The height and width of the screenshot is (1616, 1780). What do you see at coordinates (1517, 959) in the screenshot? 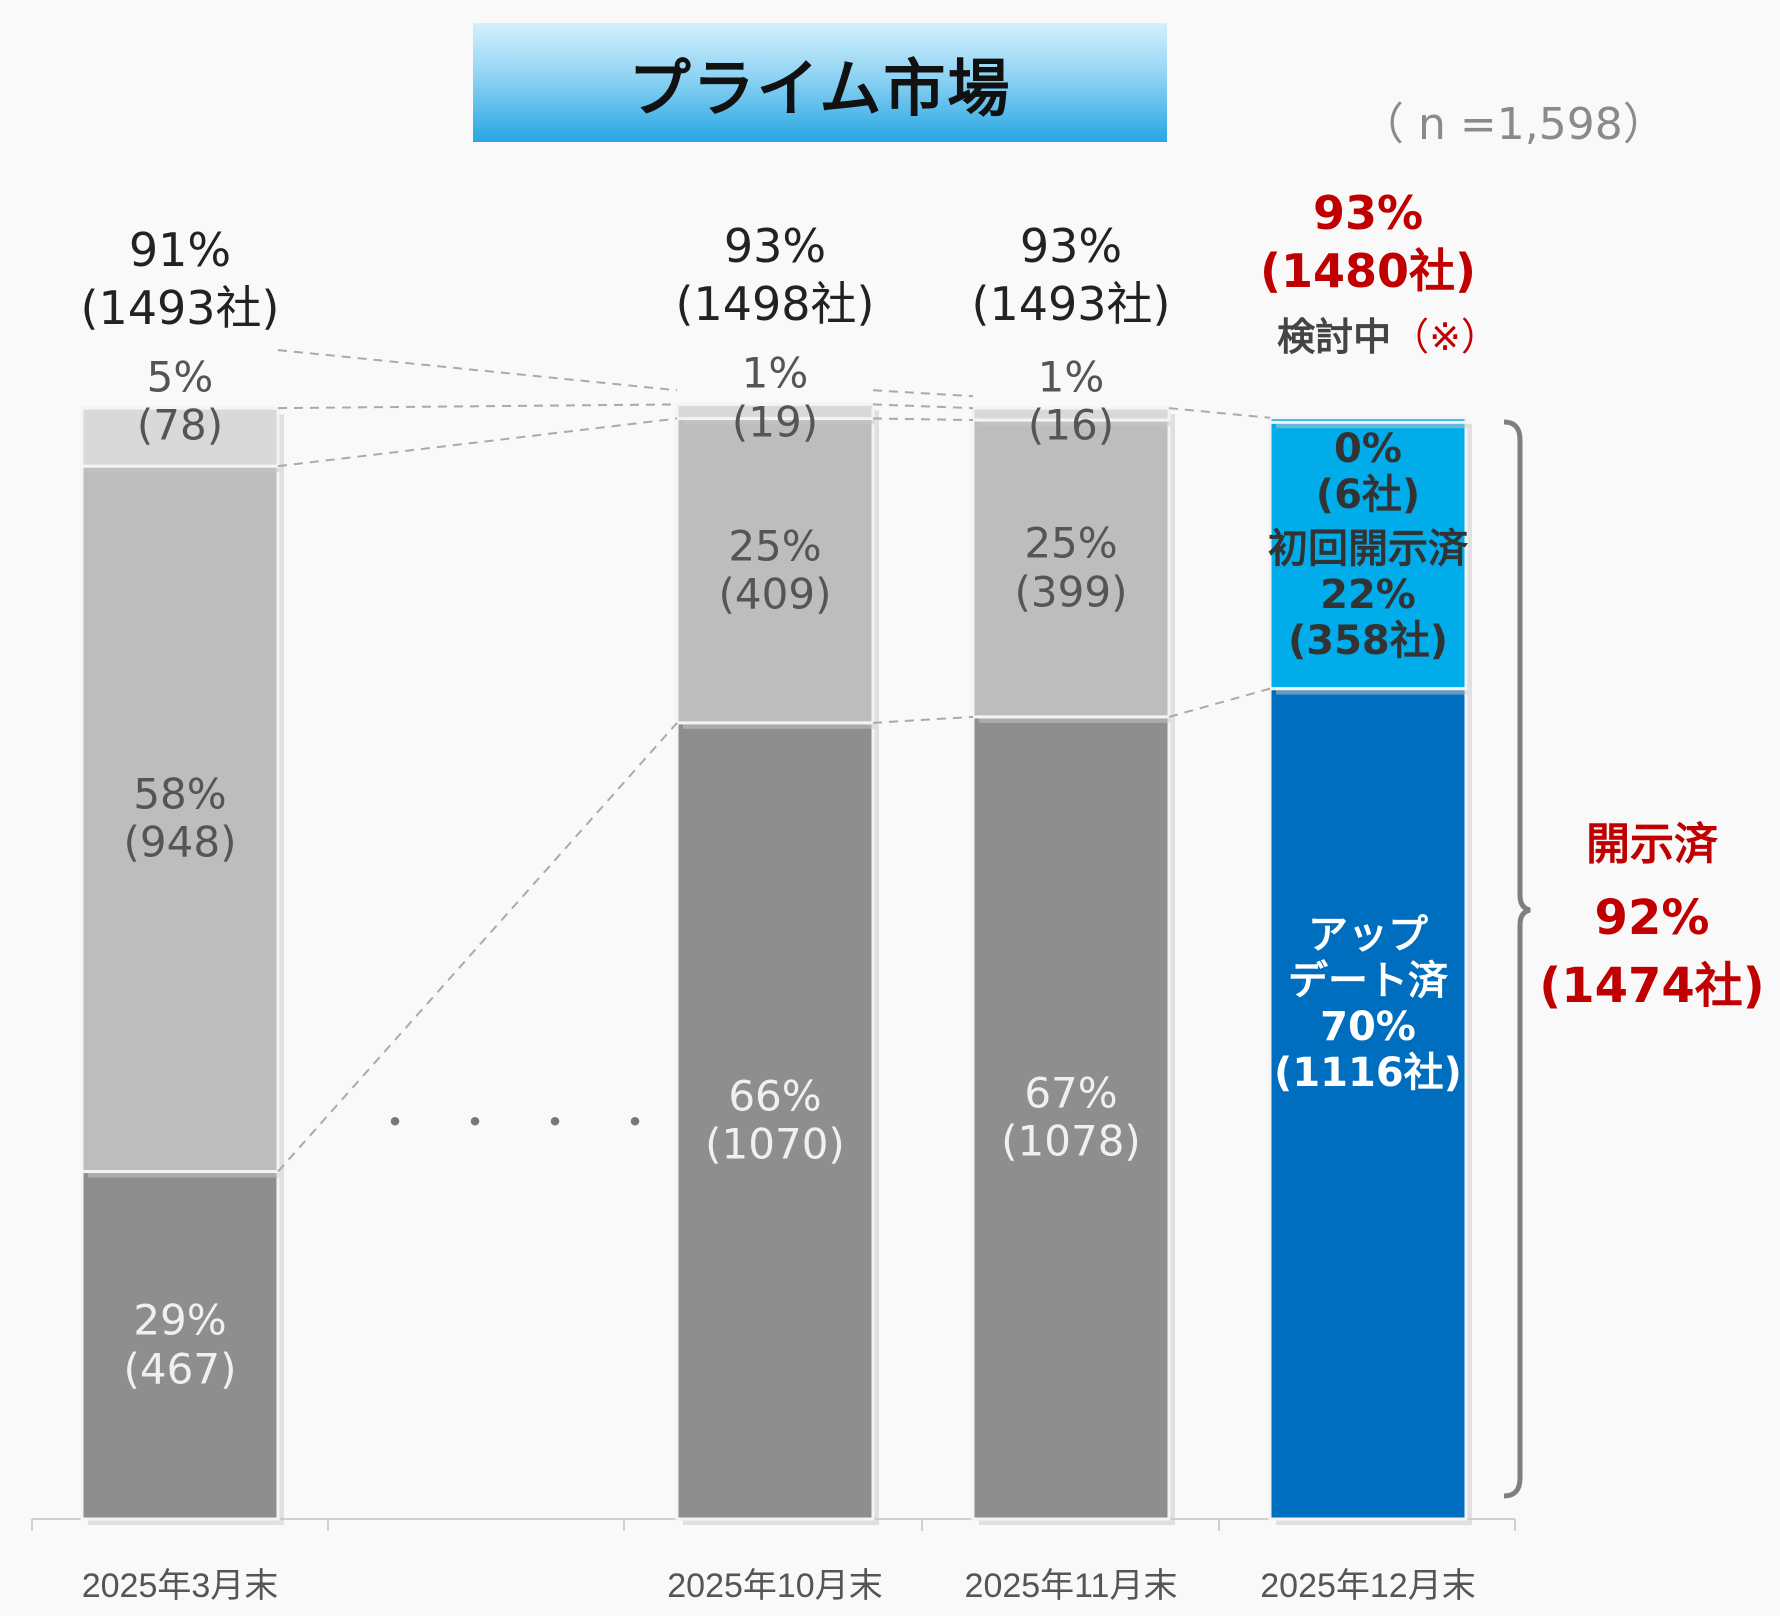
I see `brace-icon` at bounding box center [1517, 959].